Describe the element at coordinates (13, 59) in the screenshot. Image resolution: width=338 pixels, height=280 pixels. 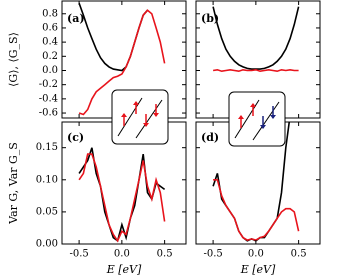
I see `y-axis-label: ⟨G⟩, ⟨G_S⟩` at that location.